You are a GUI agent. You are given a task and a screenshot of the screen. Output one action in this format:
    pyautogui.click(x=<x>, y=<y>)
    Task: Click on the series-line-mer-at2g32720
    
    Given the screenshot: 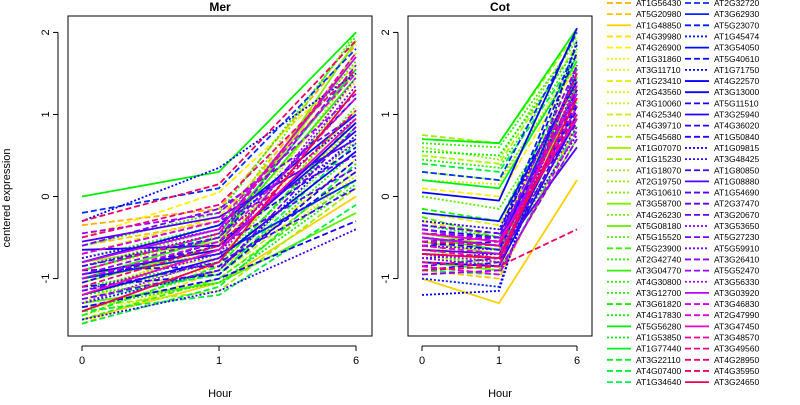 What is the action you would take?
    pyautogui.click(x=219, y=131)
    